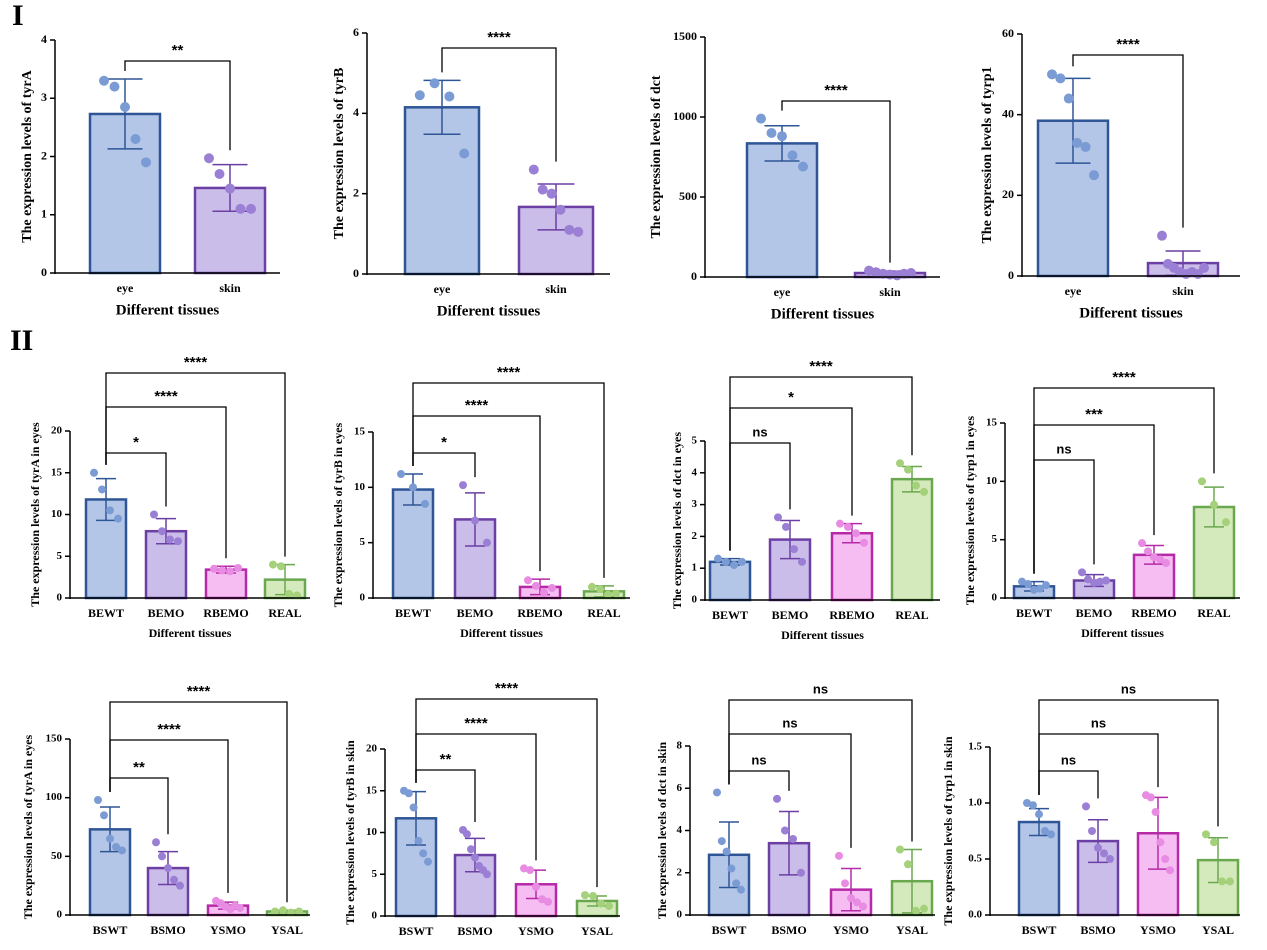 The image size is (1267, 950). I want to click on x-tick-label: REAL, so click(1213, 613).